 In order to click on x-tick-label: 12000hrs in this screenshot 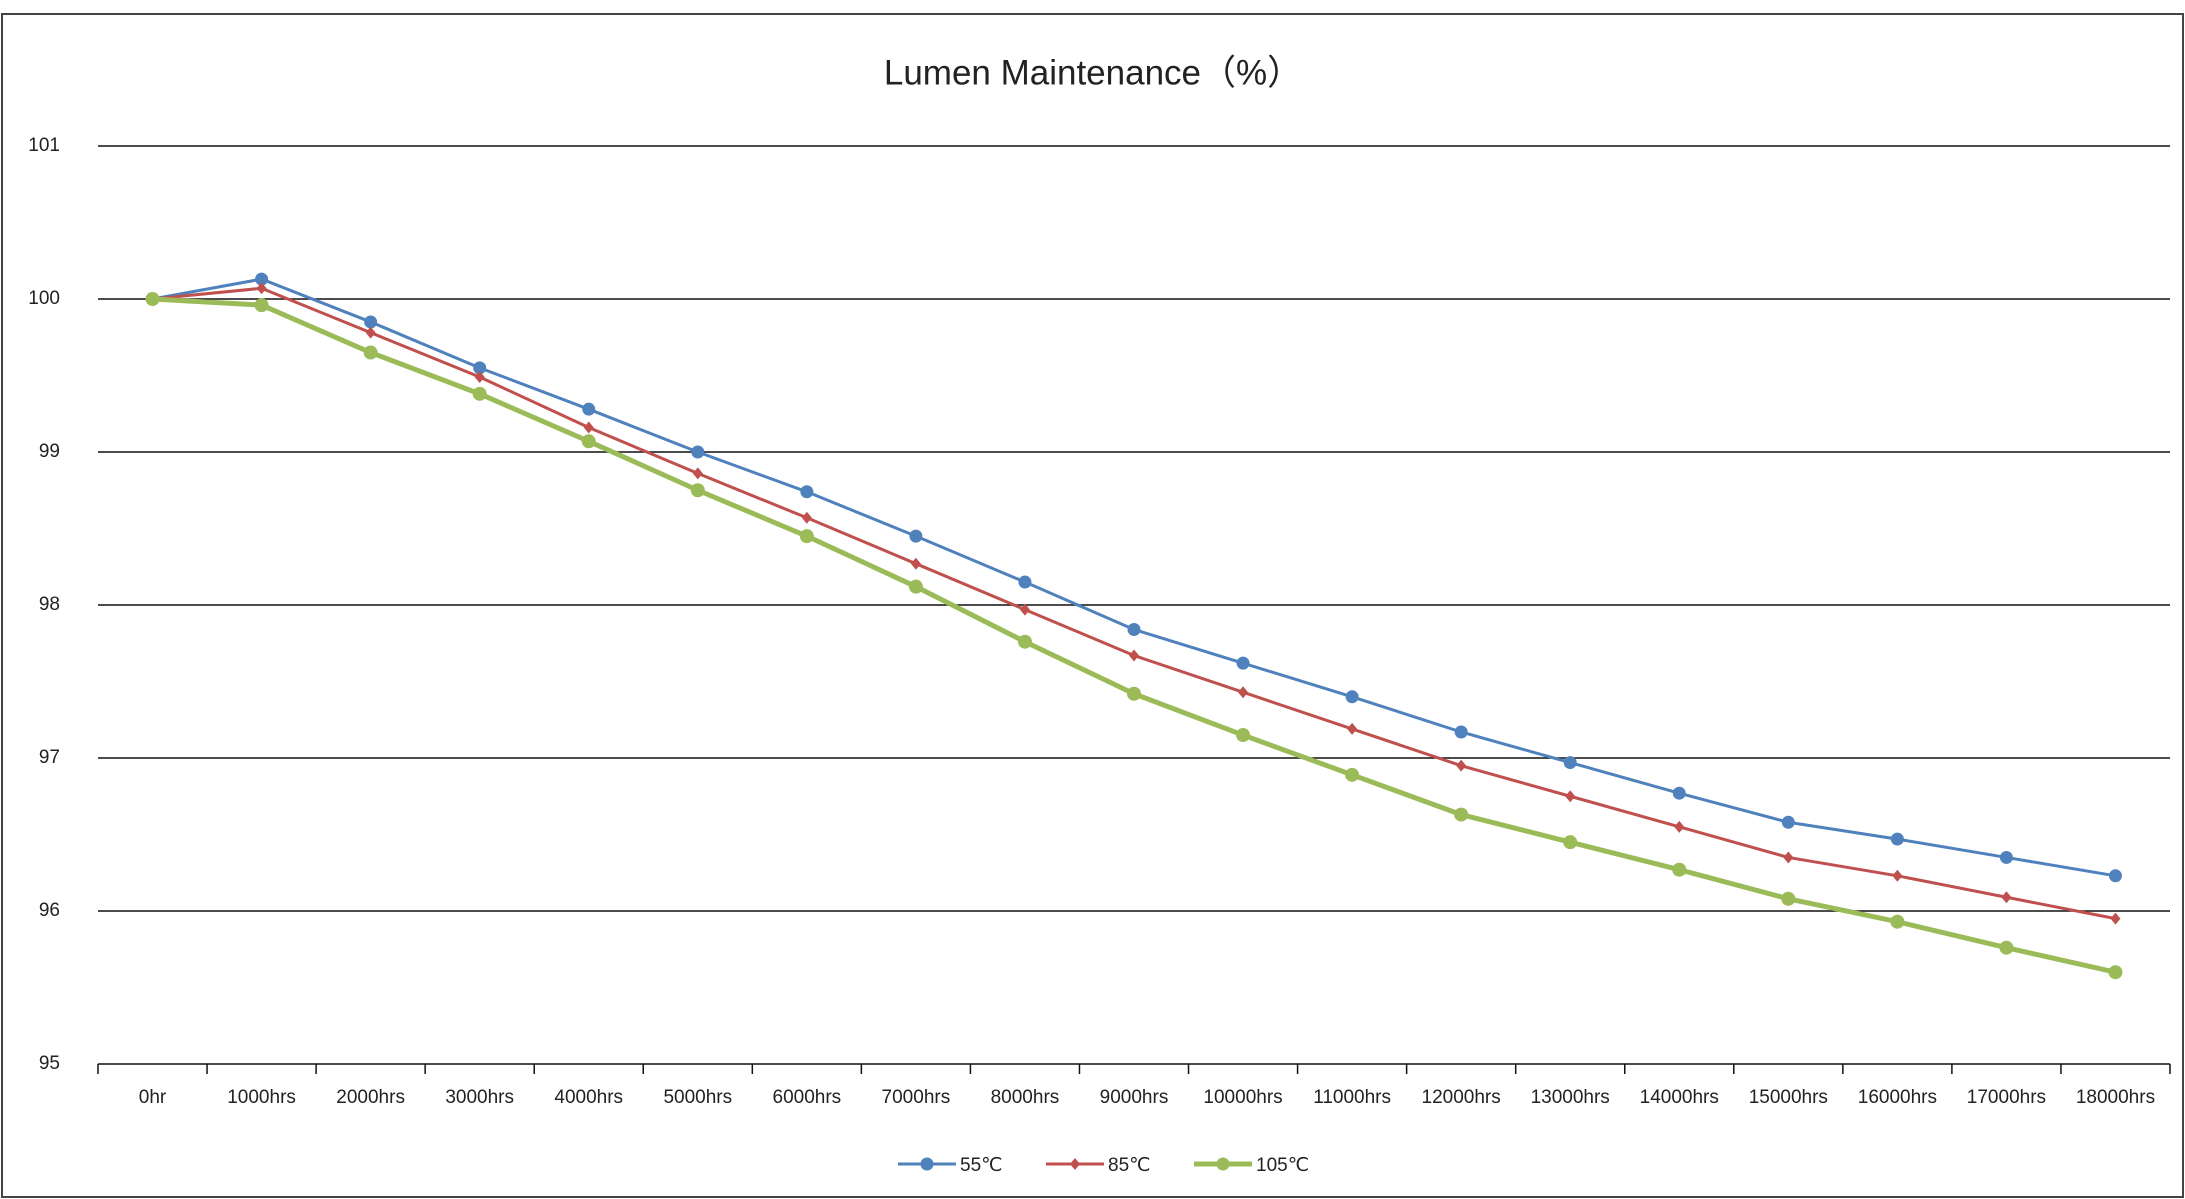, I will do `click(1461, 1097)`.